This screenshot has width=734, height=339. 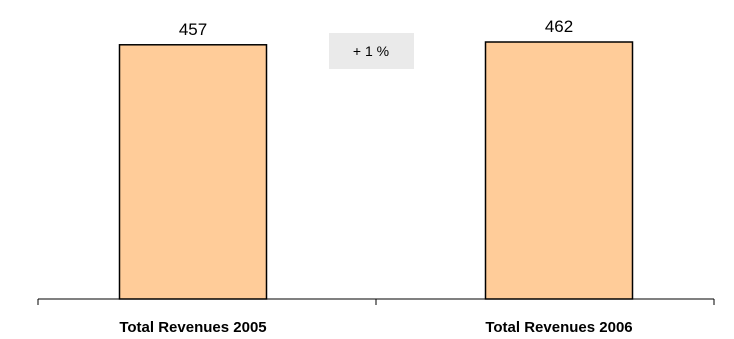 I want to click on growth-annotation-box, so click(x=371, y=51).